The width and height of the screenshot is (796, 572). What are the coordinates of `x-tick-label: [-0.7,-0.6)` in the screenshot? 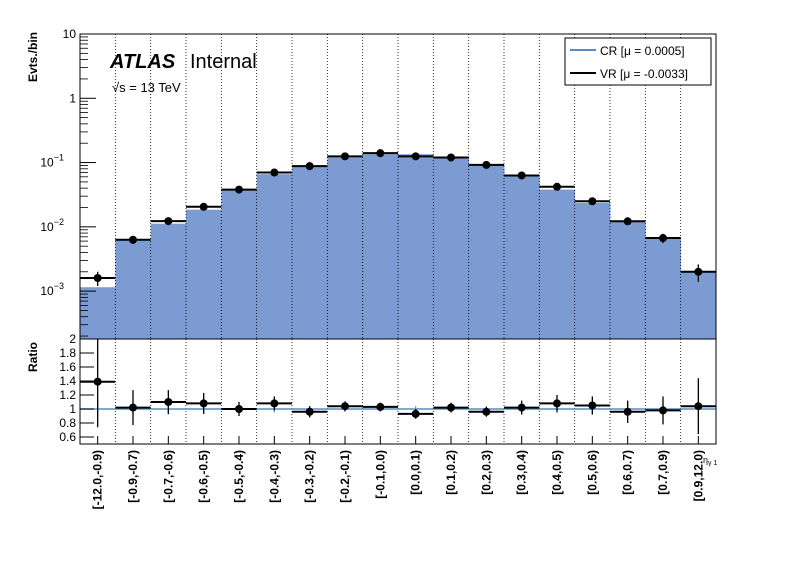 It's located at (168, 476).